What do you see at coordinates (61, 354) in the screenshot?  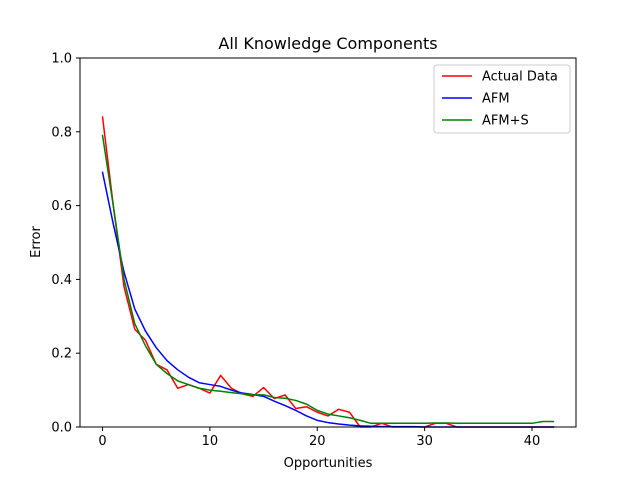 I see `y-tick-label-1: 0.2` at bounding box center [61, 354].